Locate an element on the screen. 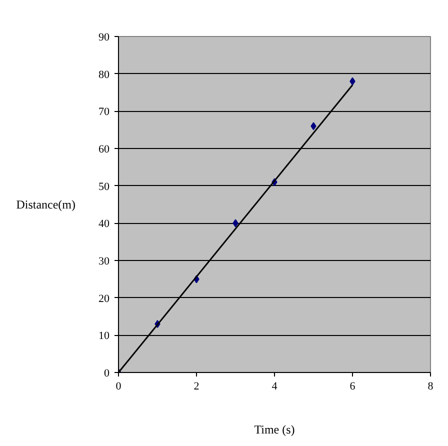 The width and height of the screenshot is (448, 446). y-tick-label: 50 is located at coordinates (104, 186).